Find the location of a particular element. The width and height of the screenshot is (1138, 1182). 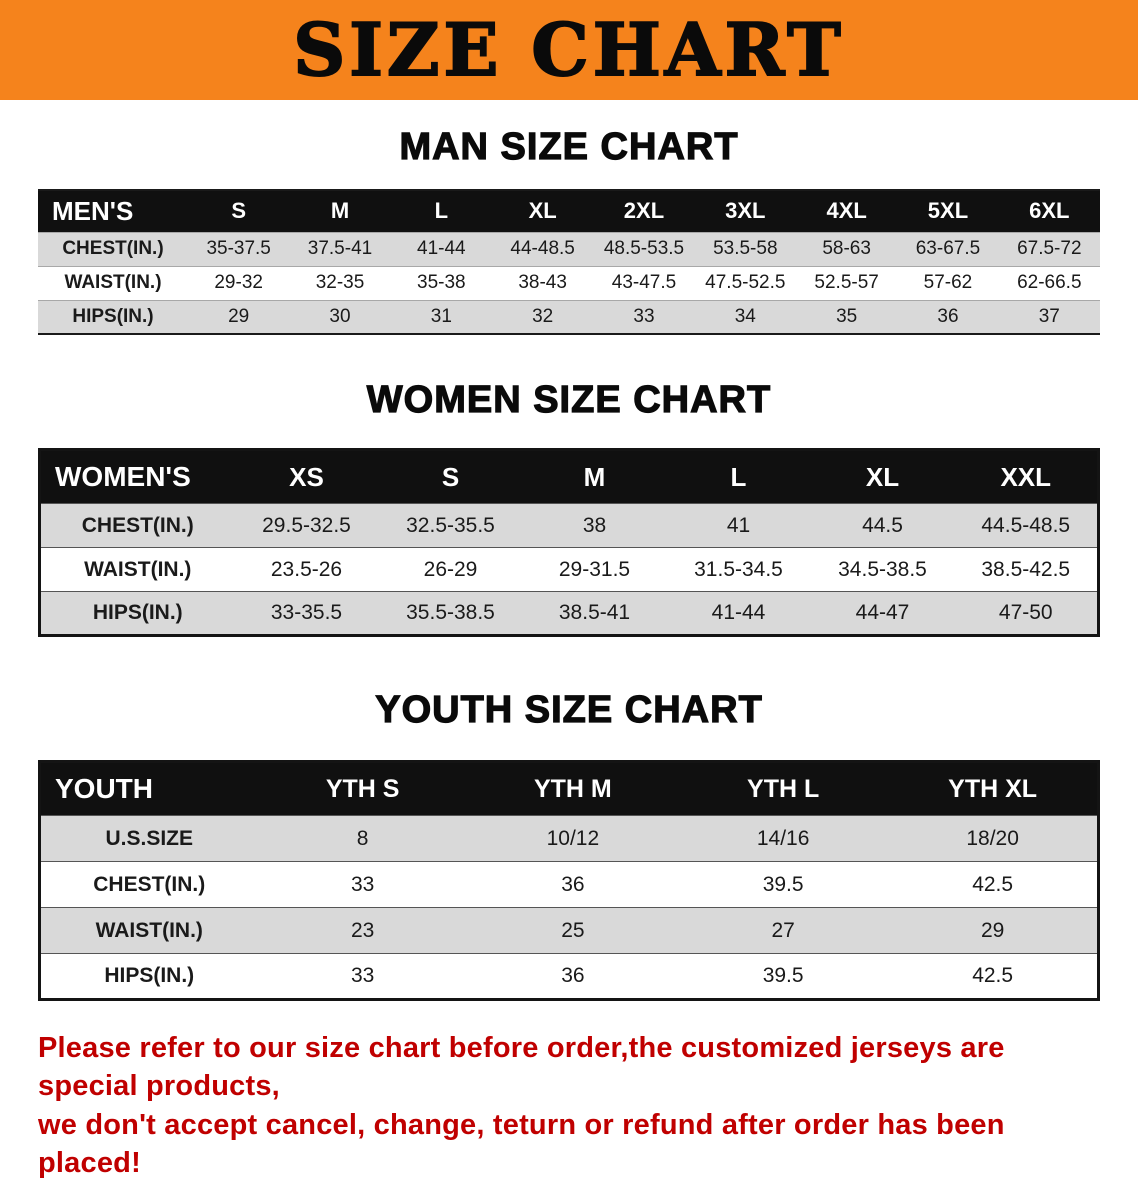

size-header-cell: 3XL is located at coordinates (745, 211).